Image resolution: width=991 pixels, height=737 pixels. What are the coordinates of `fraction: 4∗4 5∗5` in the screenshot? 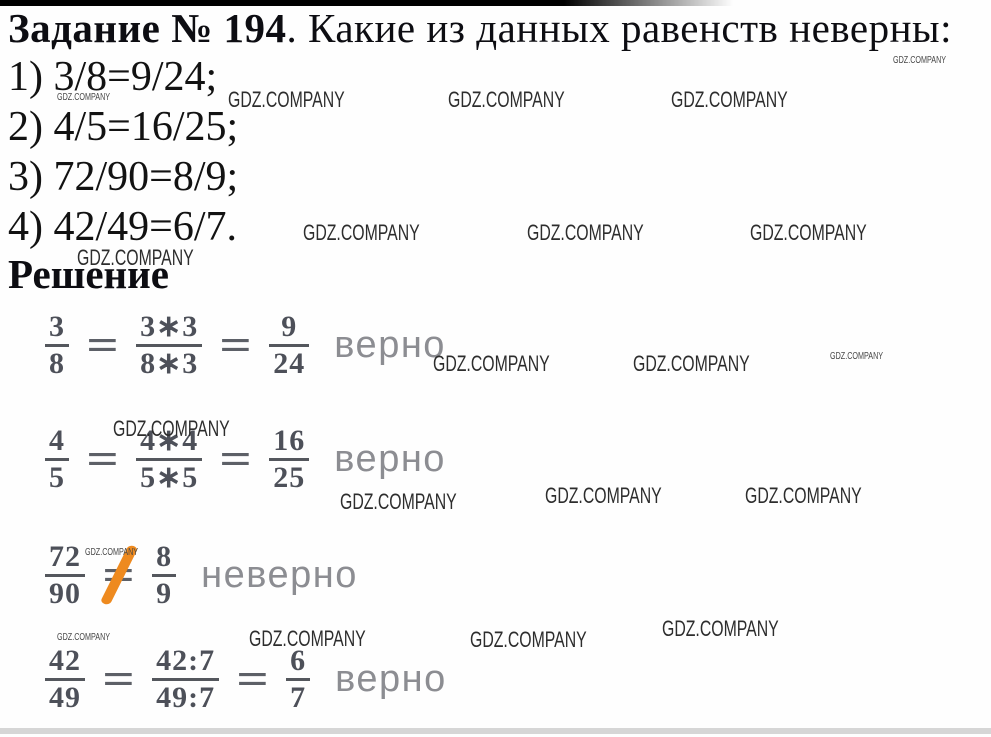 It's located at (169, 459).